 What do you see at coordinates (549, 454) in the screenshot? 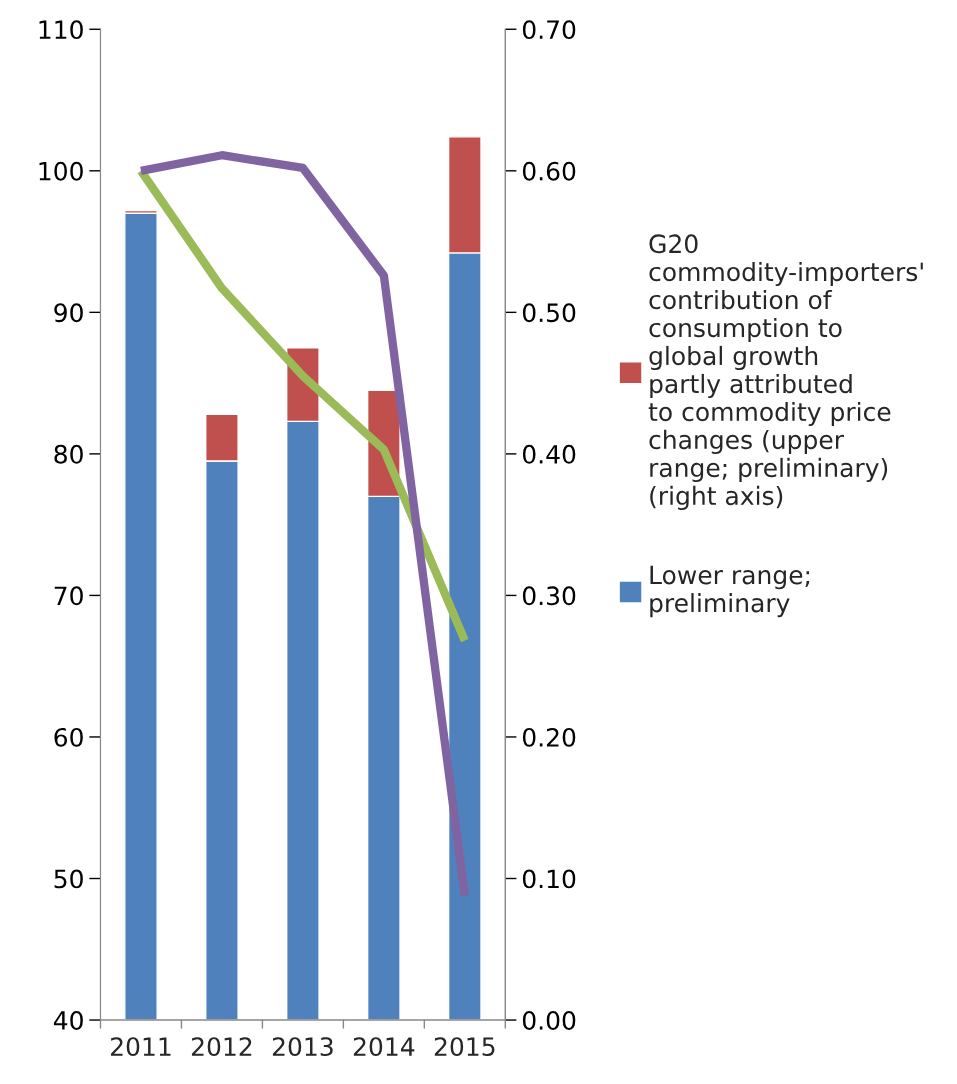
I see `y2-tick-label: 0.40` at bounding box center [549, 454].